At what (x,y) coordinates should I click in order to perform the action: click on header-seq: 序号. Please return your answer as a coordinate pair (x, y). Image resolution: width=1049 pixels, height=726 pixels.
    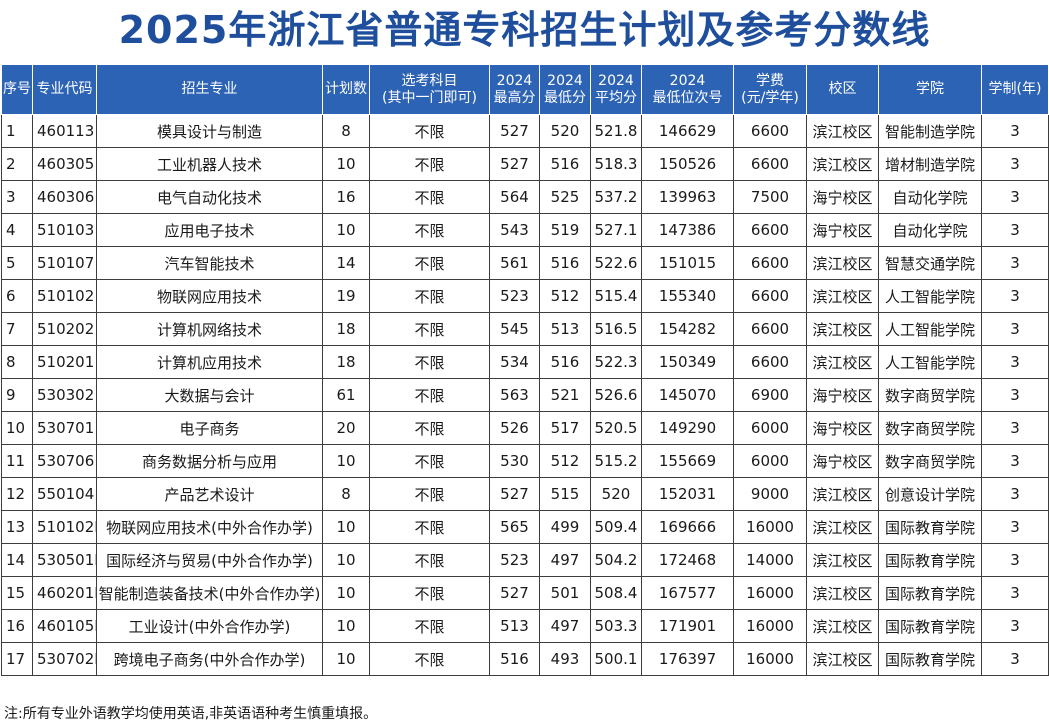
    Looking at the image, I should click on (17, 89).